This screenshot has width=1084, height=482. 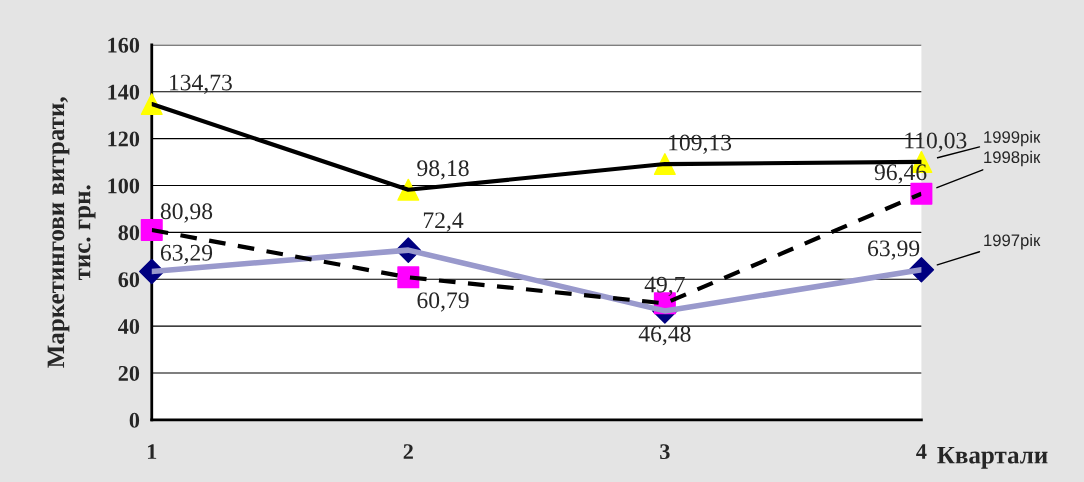 What do you see at coordinates (921, 451) in the screenshot?
I see `x-tick-label: 4` at bounding box center [921, 451].